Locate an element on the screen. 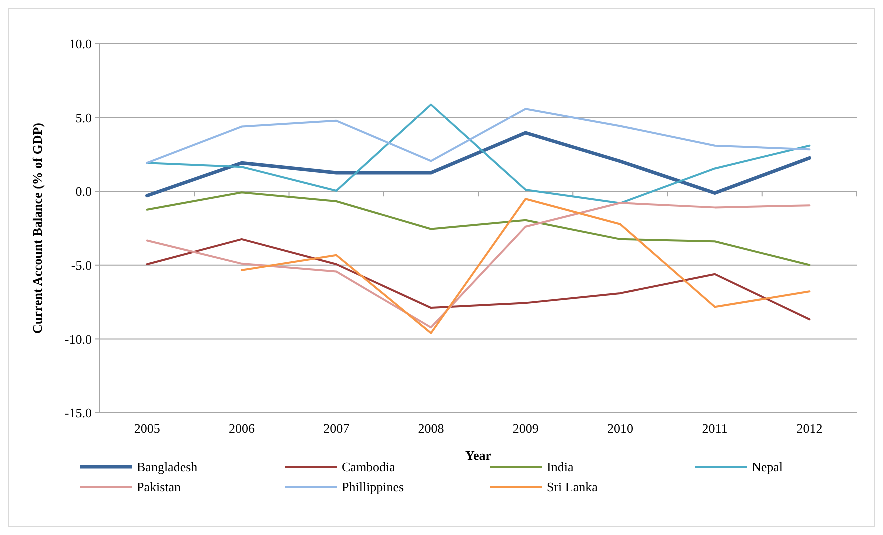  x-tick-label: 2011 is located at coordinates (715, 428).